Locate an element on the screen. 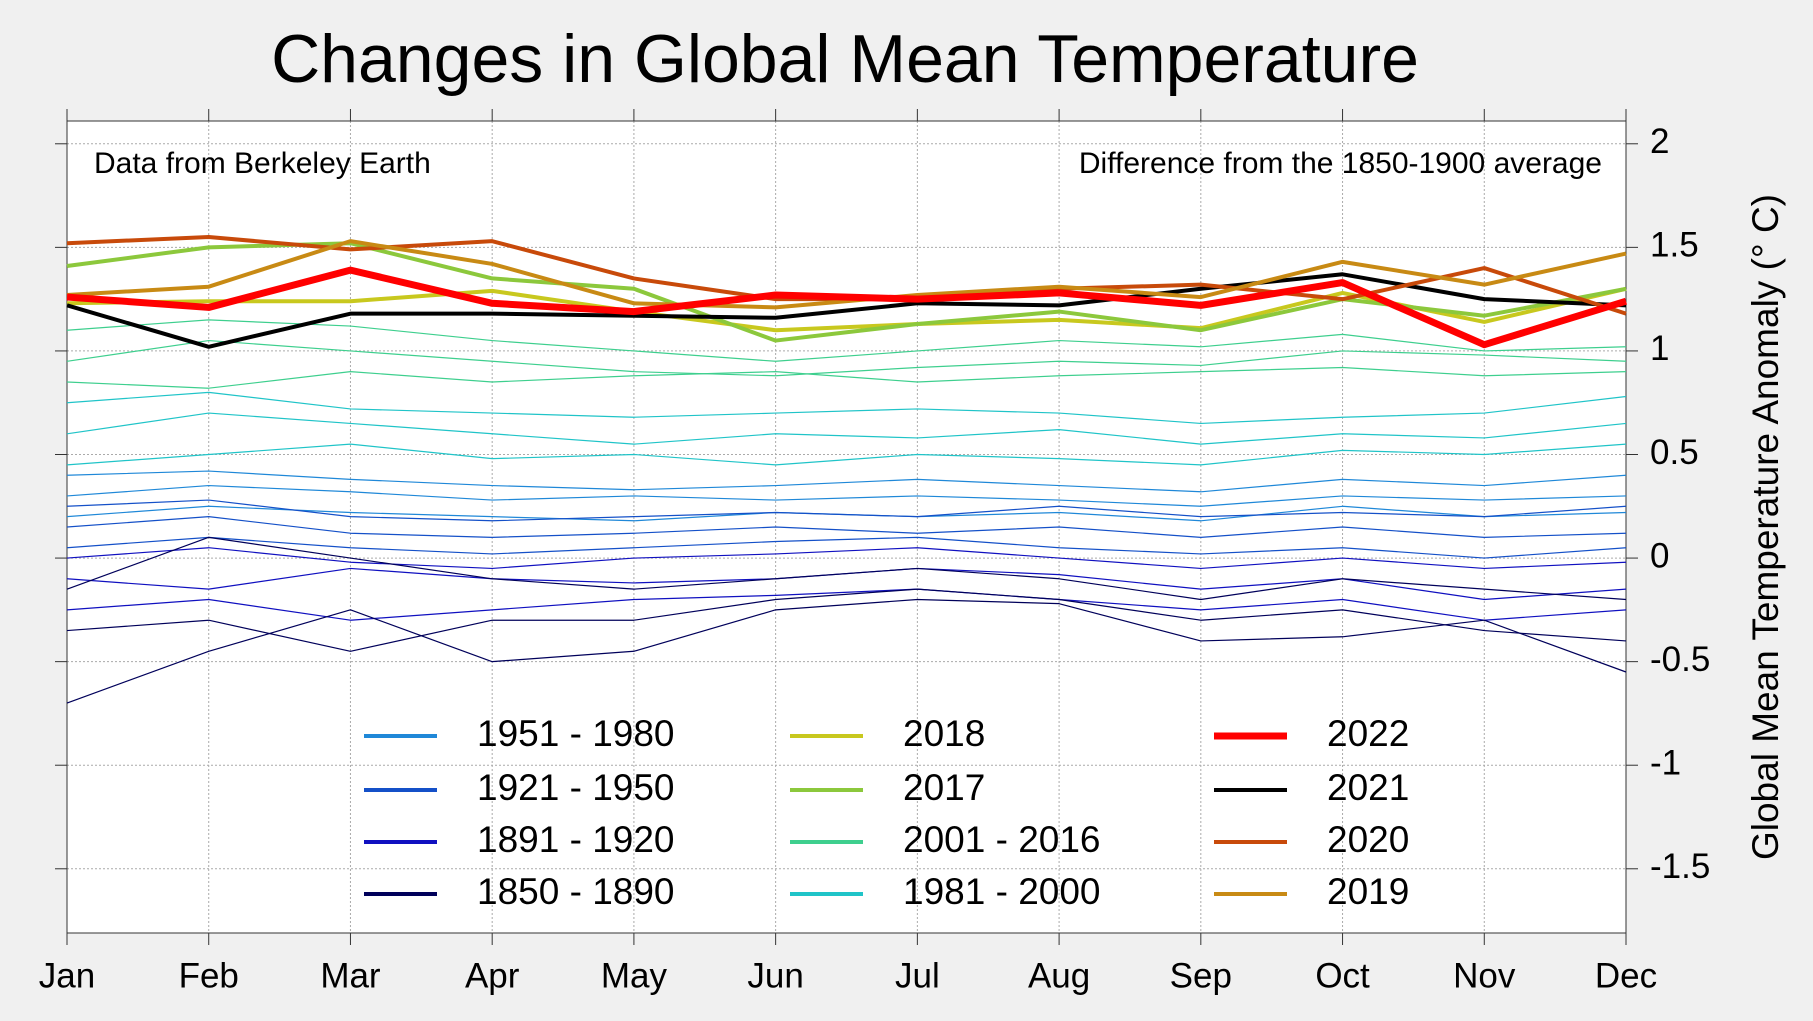 This screenshot has width=1813, height=1021. x-tick-label: Aug is located at coordinates (1059, 975).